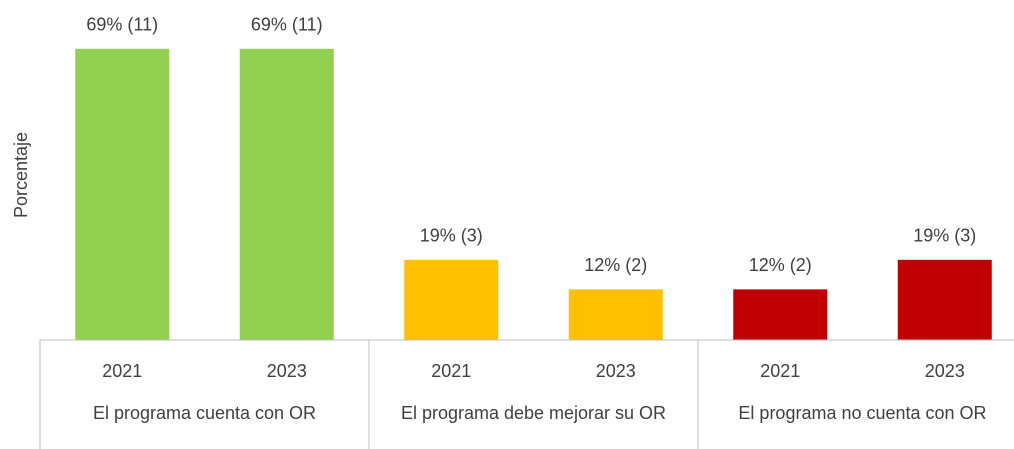  Describe the element at coordinates (862, 413) in the screenshot. I see `group-label: El programa no cuenta con OR` at that location.